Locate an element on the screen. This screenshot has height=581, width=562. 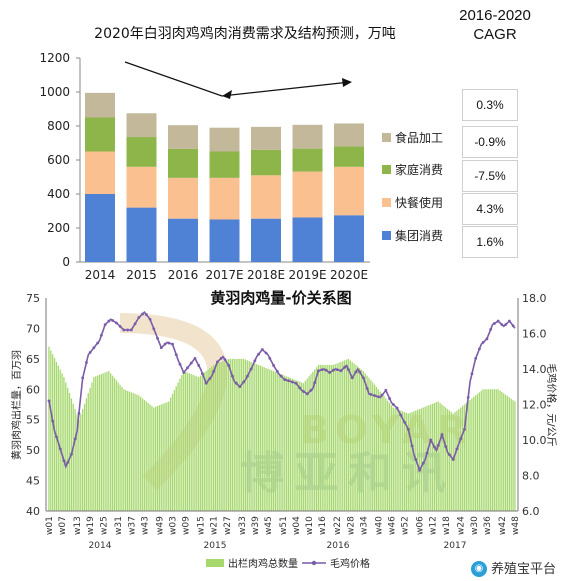
week-tick-label: w48 is located at coordinates (516, 525).